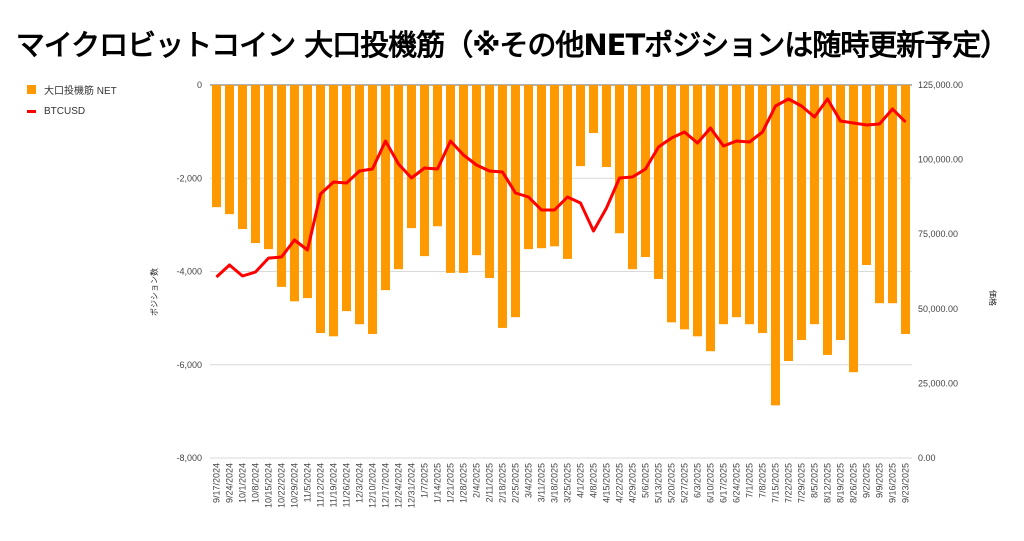 The image size is (1024, 541). I want to click on x-tick-label: 11/26/2024, so click(347, 485).